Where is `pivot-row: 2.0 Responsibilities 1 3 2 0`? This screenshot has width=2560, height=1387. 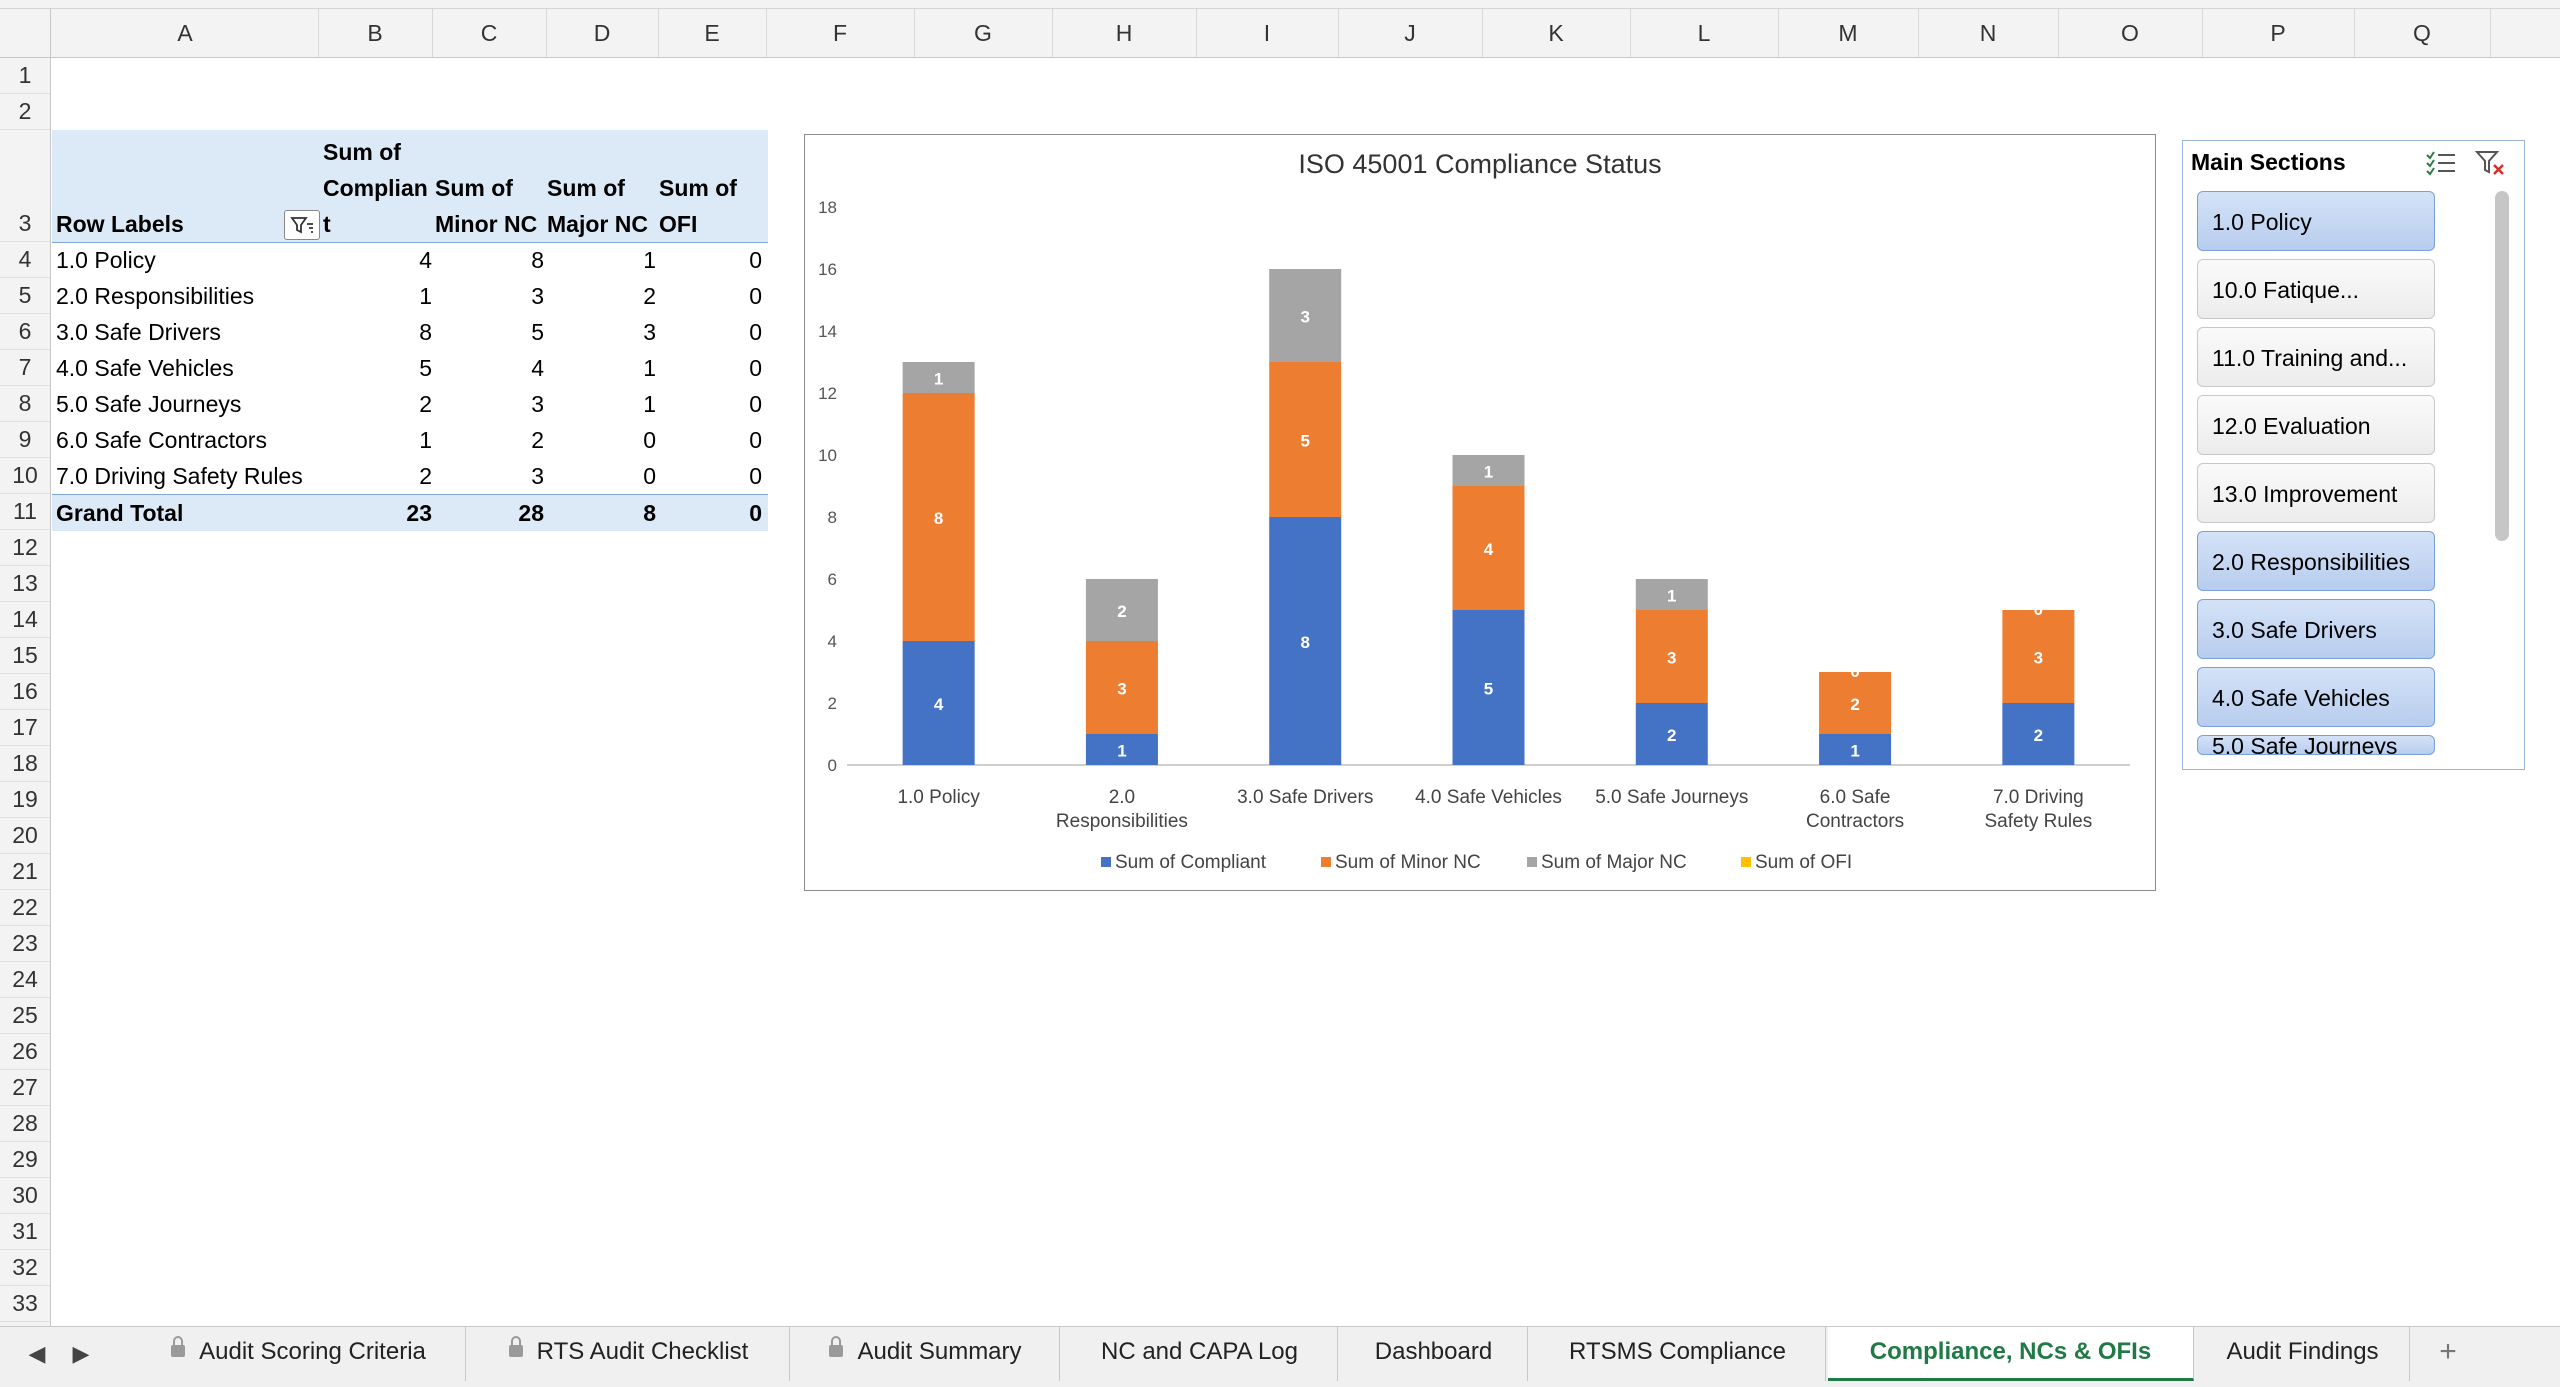
pivot-row: 2.0 Responsibilities 1 3 2 0 is located at coordinates (410, 296).